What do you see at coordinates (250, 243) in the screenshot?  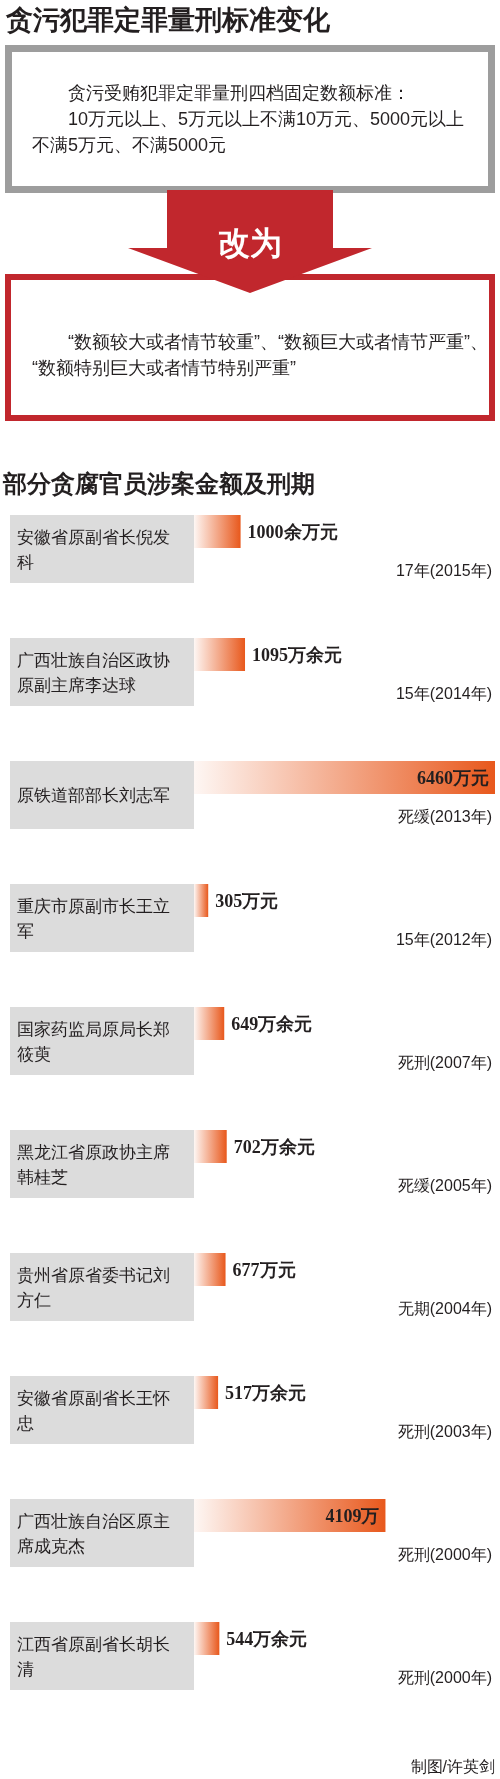 I see `annotation: 改为` at bounding box center [250, 243].